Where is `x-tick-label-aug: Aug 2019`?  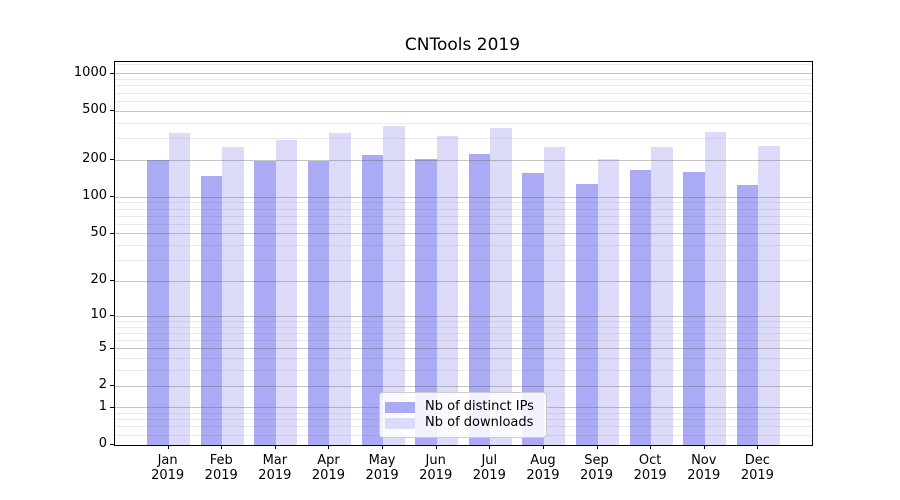
x-tick-label-aug: Aug 2019 is located at coordinates (543, 468).